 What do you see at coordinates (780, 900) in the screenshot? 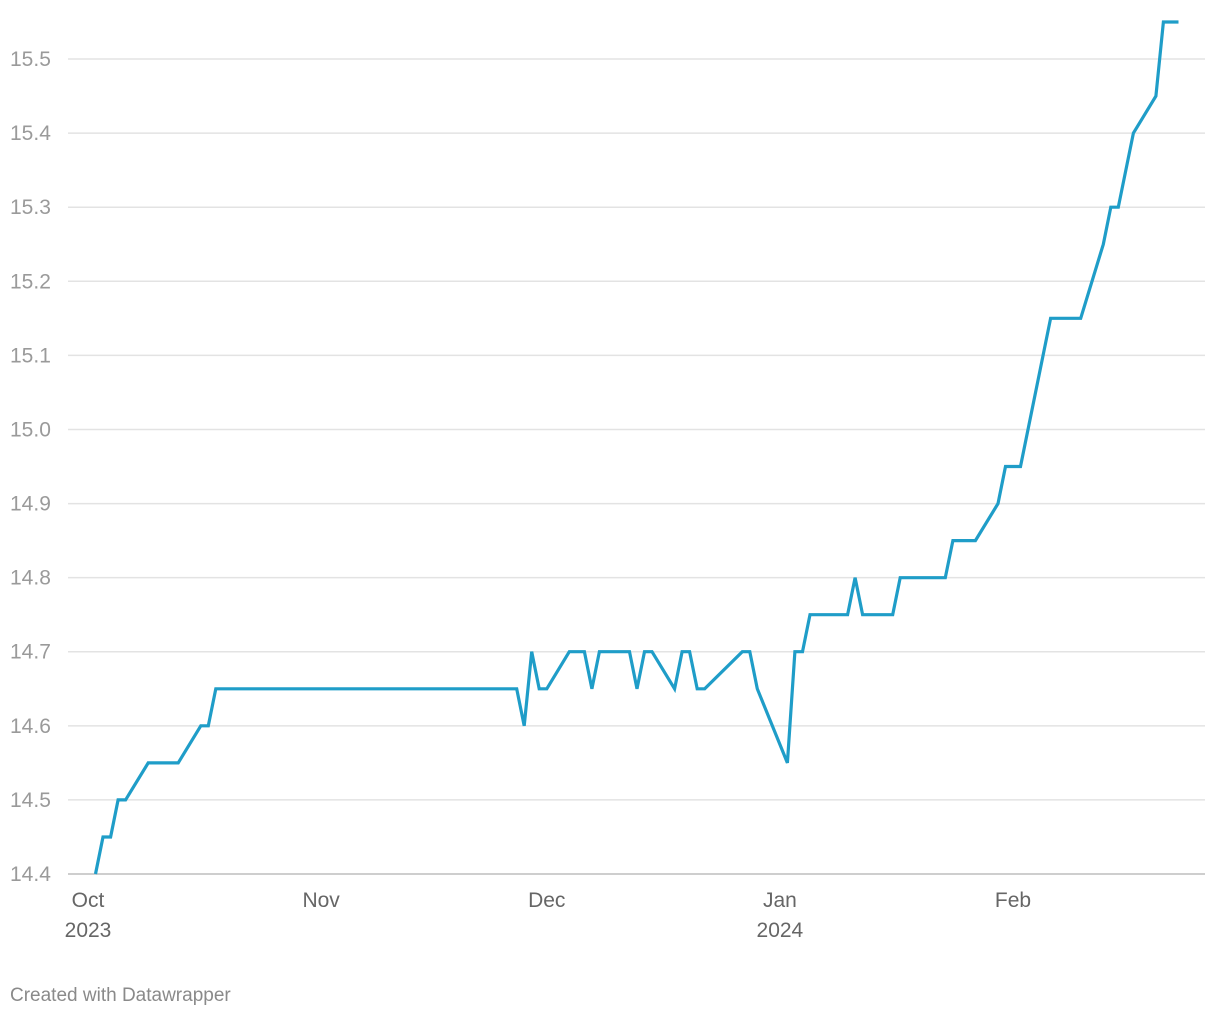
I see `x-tick-label: Jan` at bounding box center [780, 900].